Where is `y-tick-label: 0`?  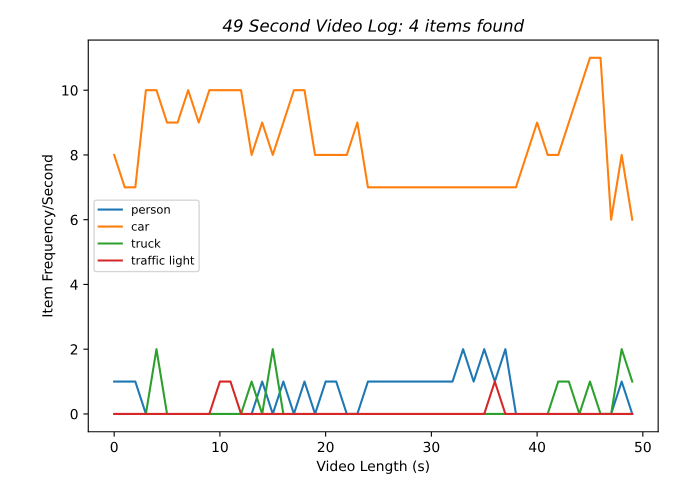
y-tick-label: 0 is located at coordinates (74, 414).